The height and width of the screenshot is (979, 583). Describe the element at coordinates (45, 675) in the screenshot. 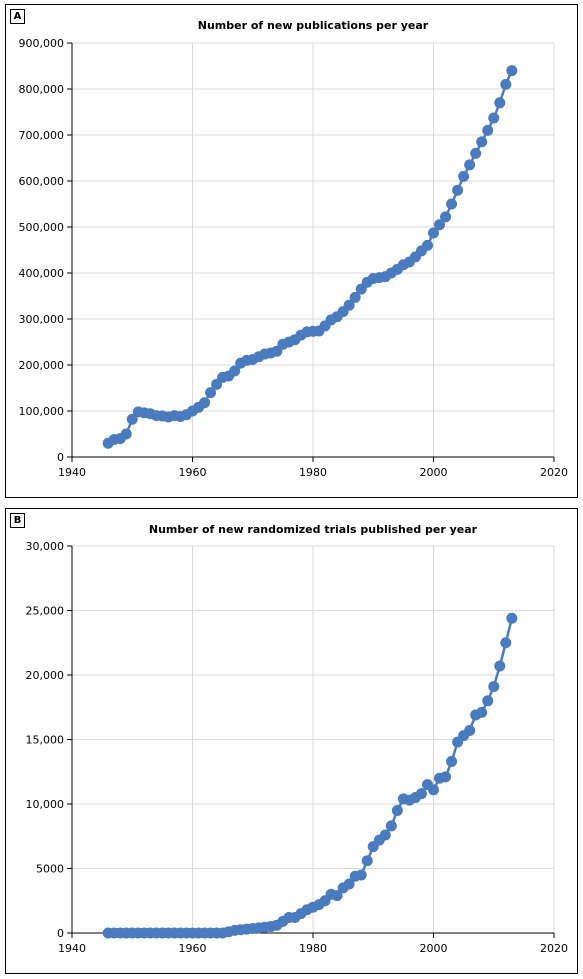

I see `y-tick-label: 20,000` at that location.